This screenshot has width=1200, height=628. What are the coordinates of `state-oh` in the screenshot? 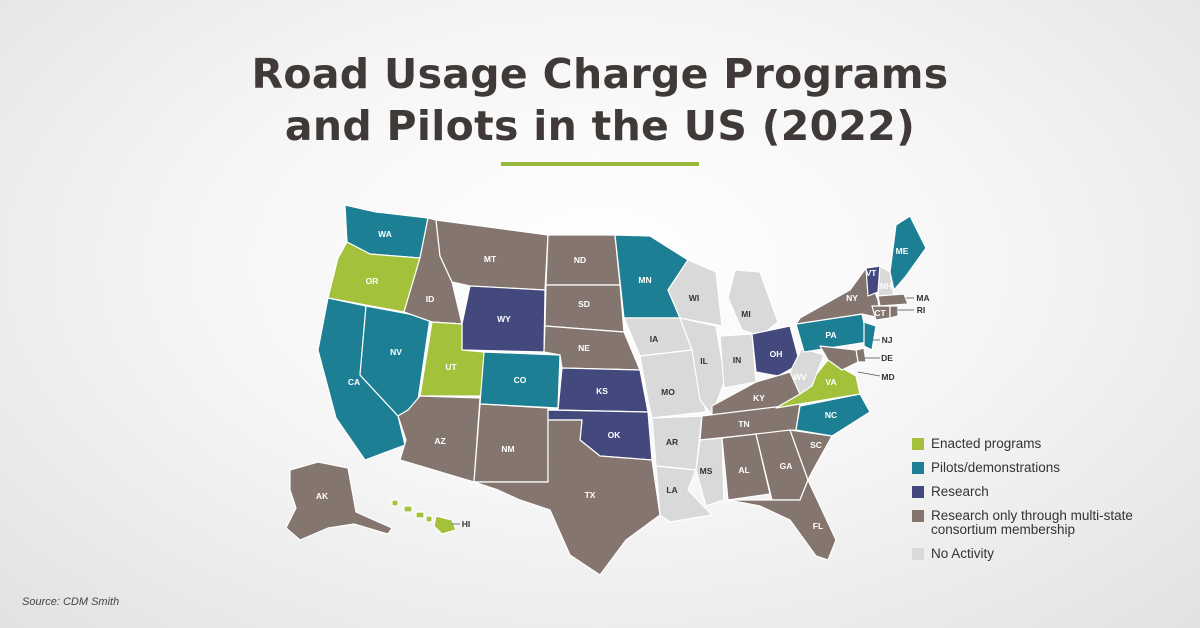 It's located at (776, 351).